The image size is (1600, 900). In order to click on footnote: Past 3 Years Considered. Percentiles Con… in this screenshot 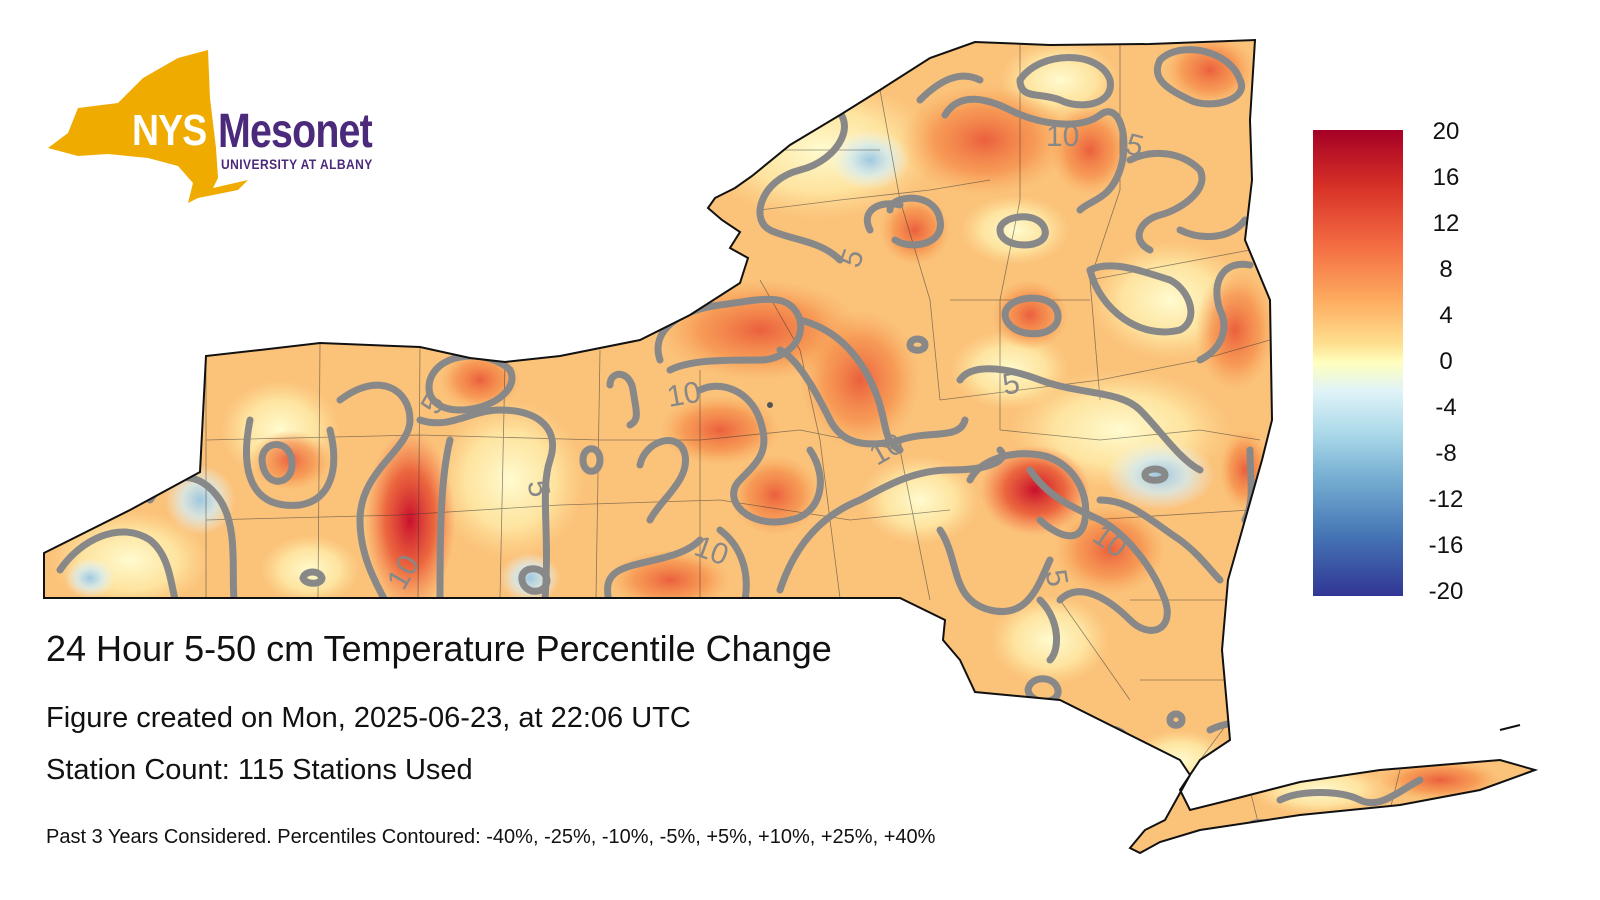, I will do `click(491, 837)`.